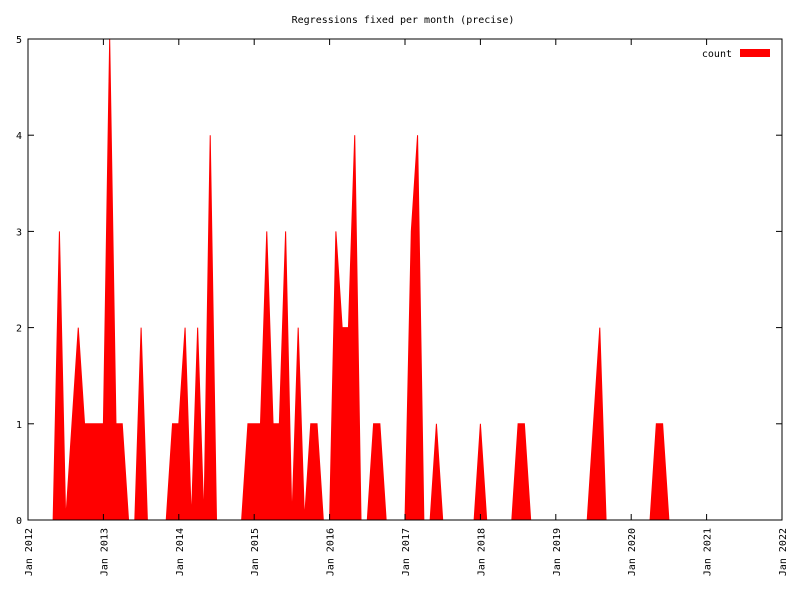 This screenshot has height=604, width=800. Describe the element at coordinates (755, 53) in the screenshot. I see `legend-swatch` at that location.